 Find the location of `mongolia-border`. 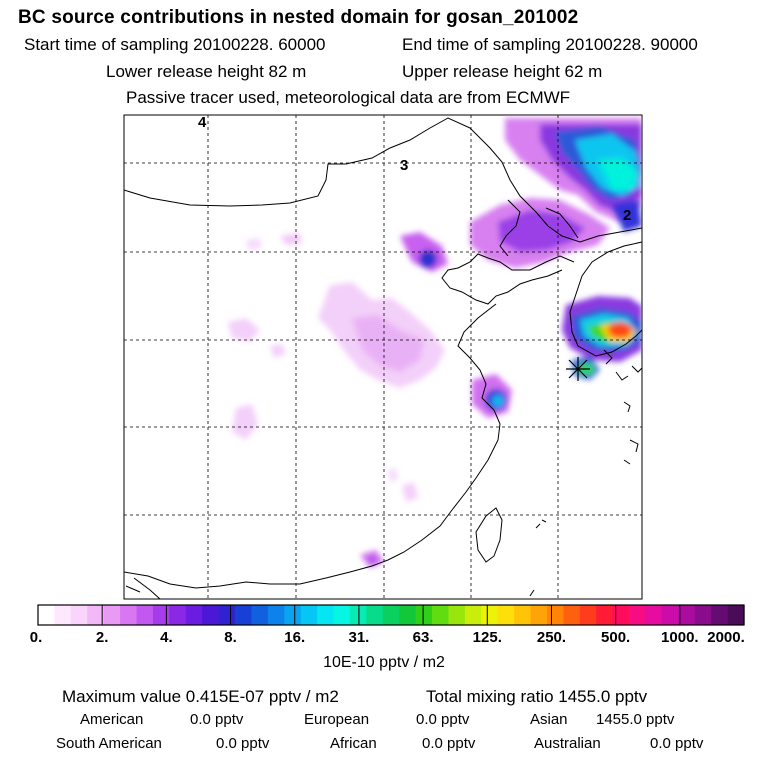

mongolia-border is located at coordinates (297, 162).